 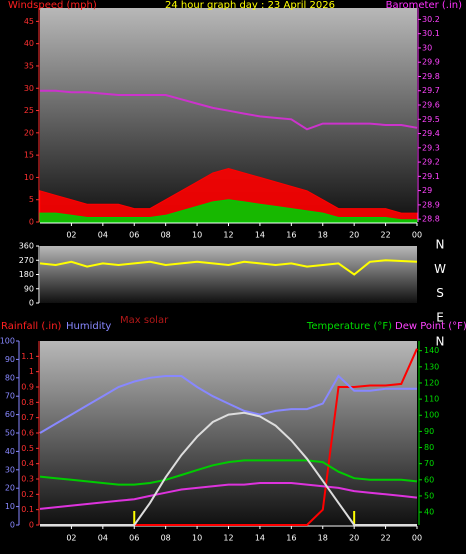 What do you see at coordinates (29, 65) in the screenshot?
I see `y-tick-label: 35` at bounding box center [29, 65].